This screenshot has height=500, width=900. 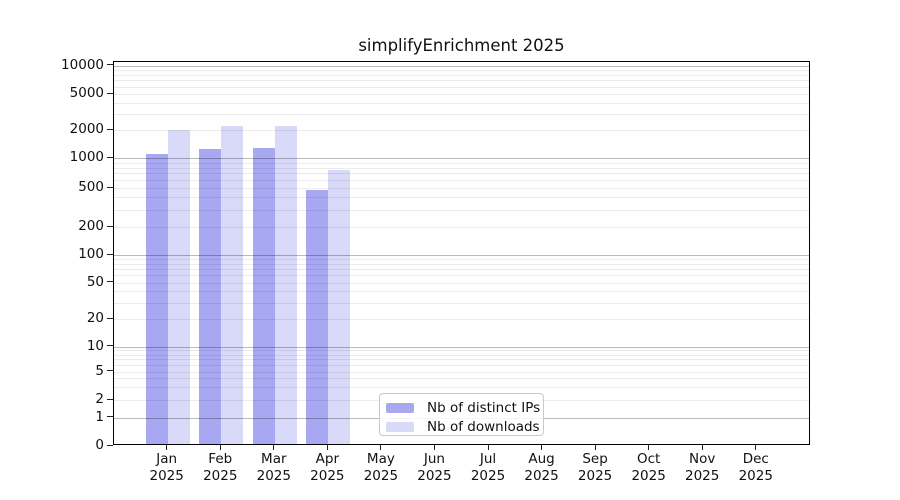 I want to click on x-tick-label: Jun 2025, so click(x=434, y=467).